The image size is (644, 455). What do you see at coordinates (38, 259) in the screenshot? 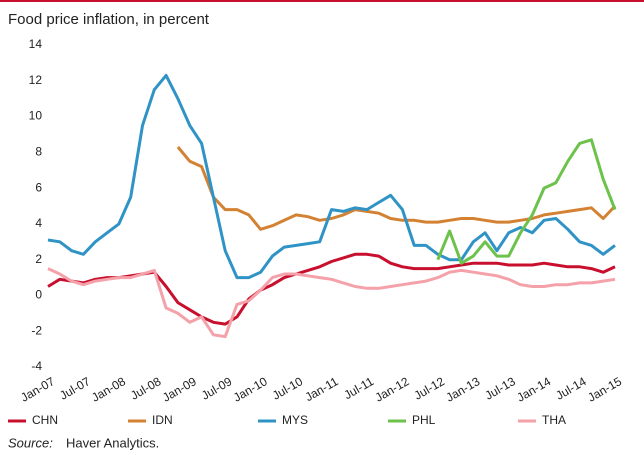
I see `y-tick-label: 2` at bounding box center [38, 259].